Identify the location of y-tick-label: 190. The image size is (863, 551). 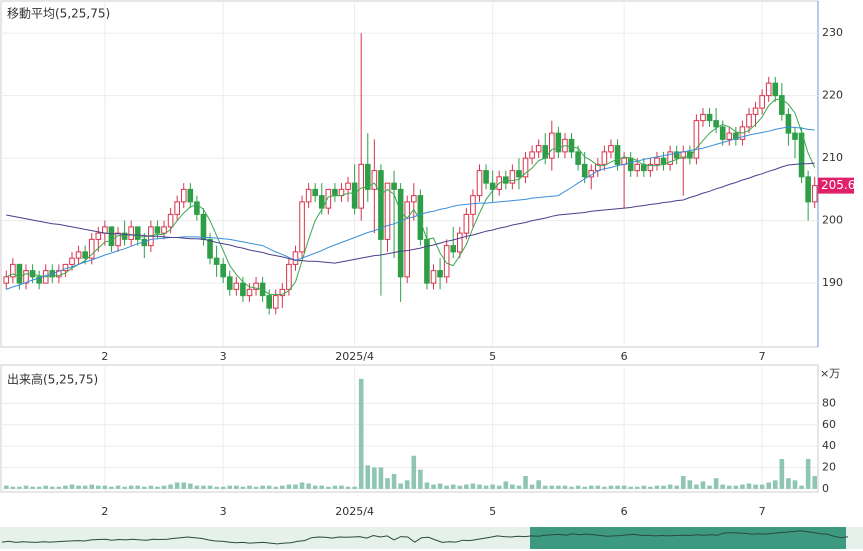
(832, 282).